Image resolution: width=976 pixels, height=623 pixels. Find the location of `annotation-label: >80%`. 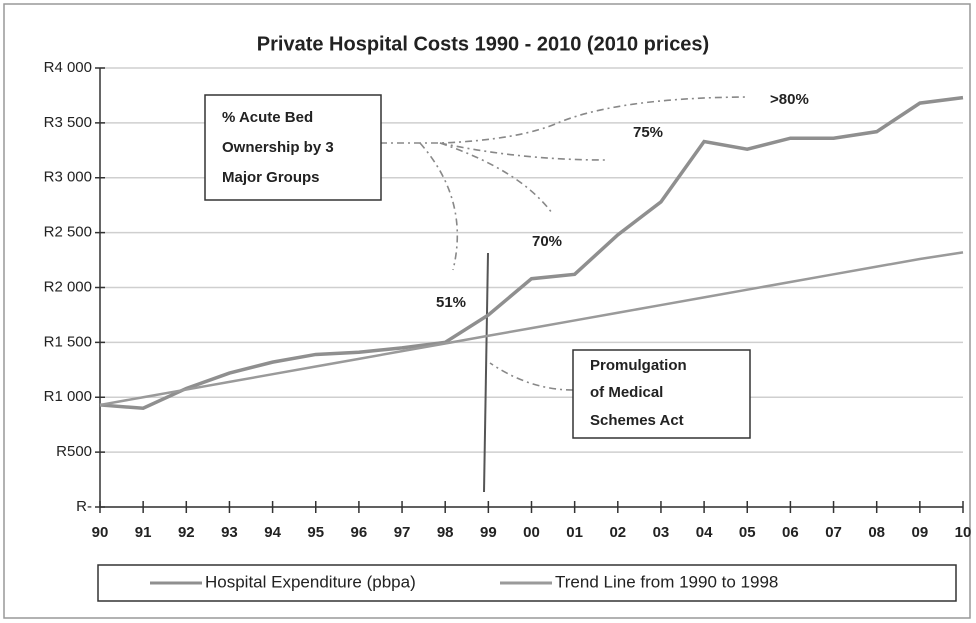

annotation-label: >80% is located at coordinates (789, 99).